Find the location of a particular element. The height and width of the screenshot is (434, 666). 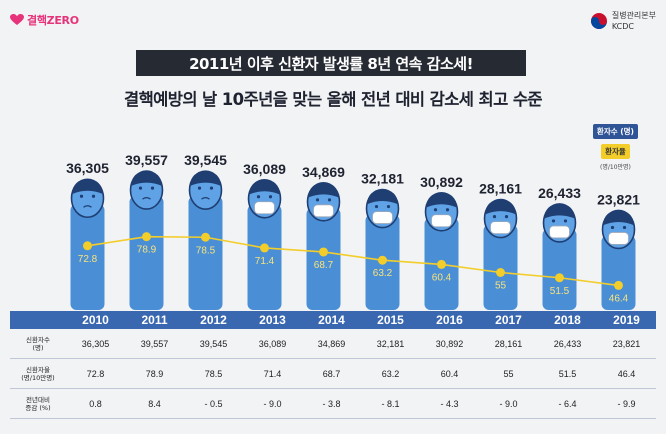

year-header: 2018 is located at coordinates (567, 320).